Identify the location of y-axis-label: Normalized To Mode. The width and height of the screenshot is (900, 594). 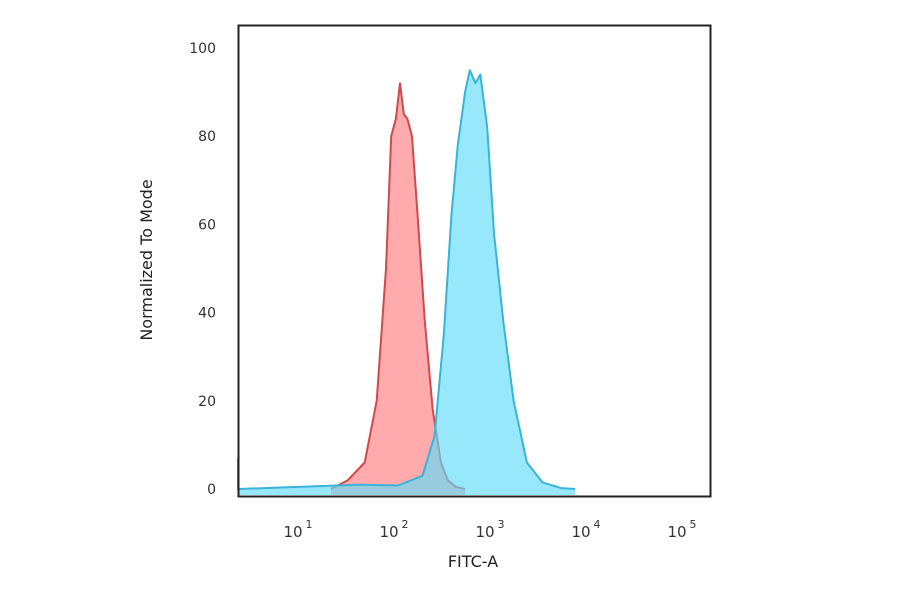
(146, 259).